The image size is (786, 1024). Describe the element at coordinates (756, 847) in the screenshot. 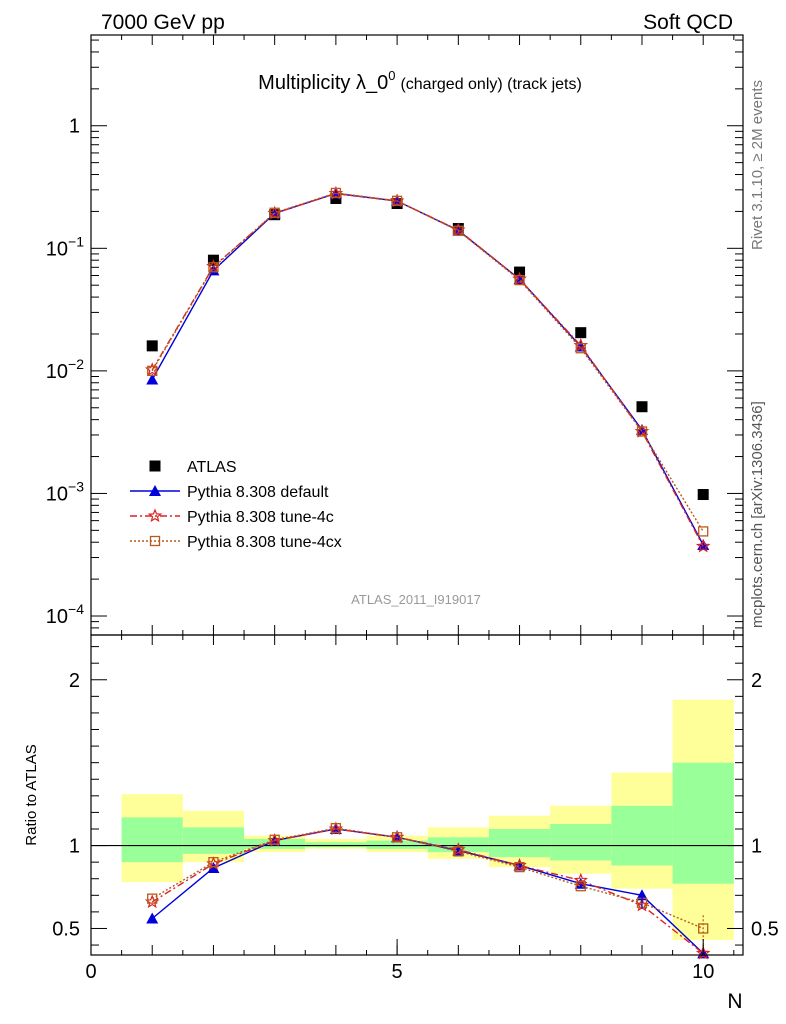

I see `ratio-y-tick-label-right: 1` at that location.